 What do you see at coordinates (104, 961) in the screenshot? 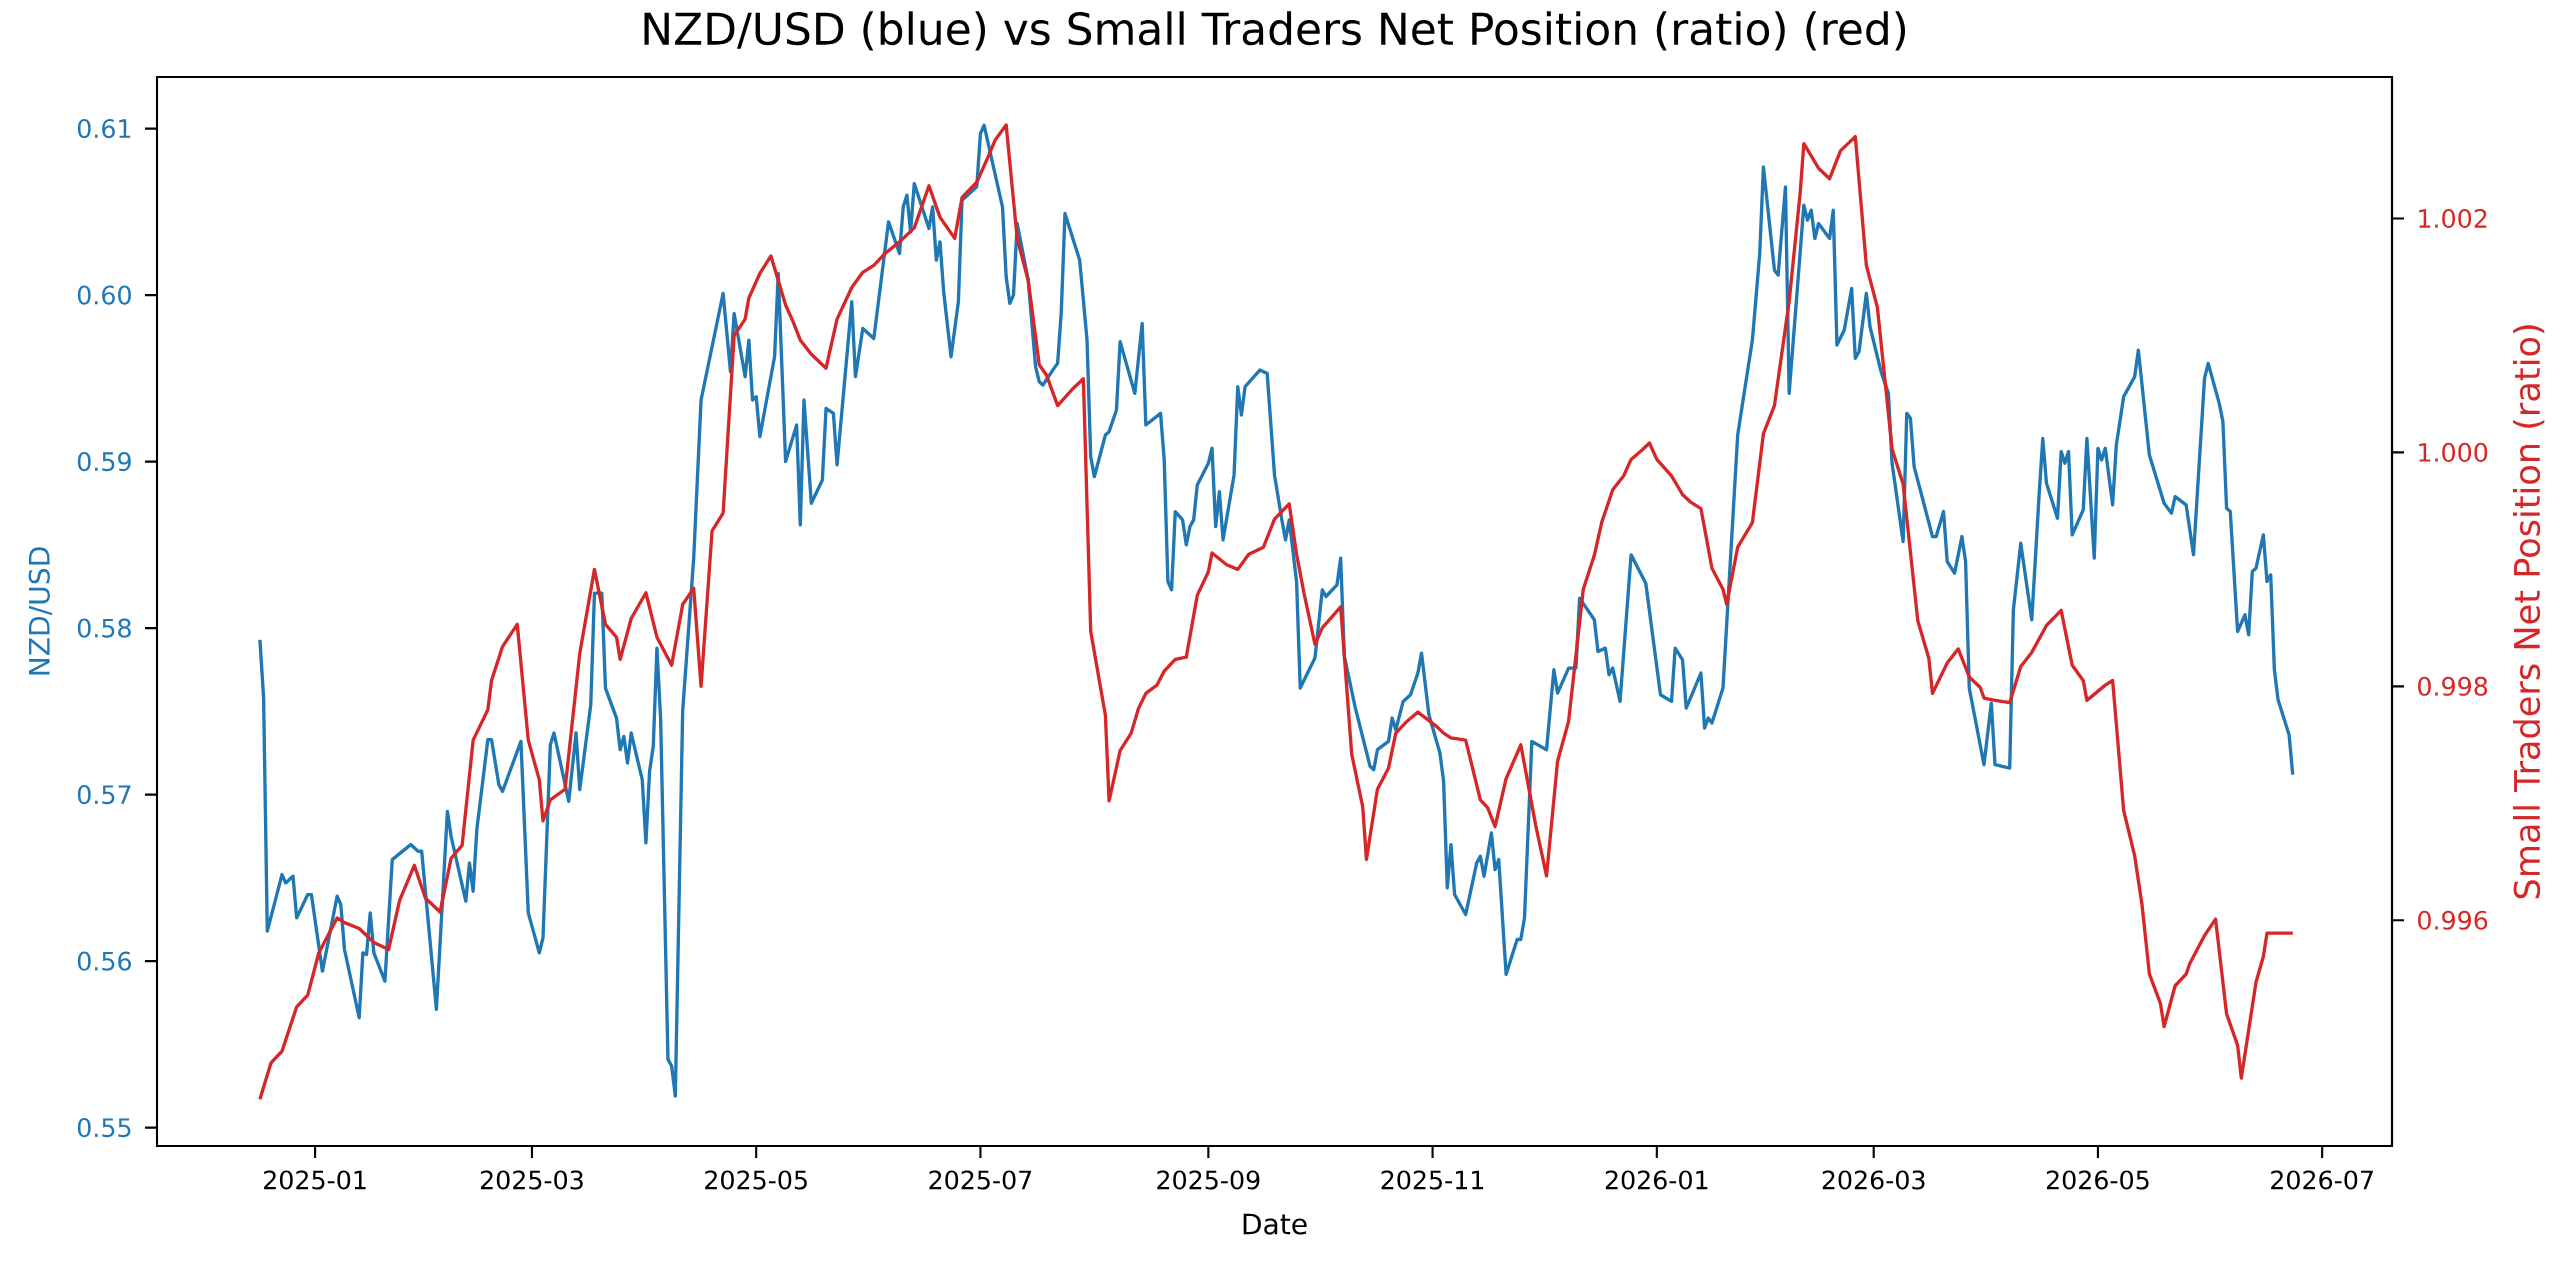
I see `y-tick-label: 0.56` at bounding box center [104, 961].